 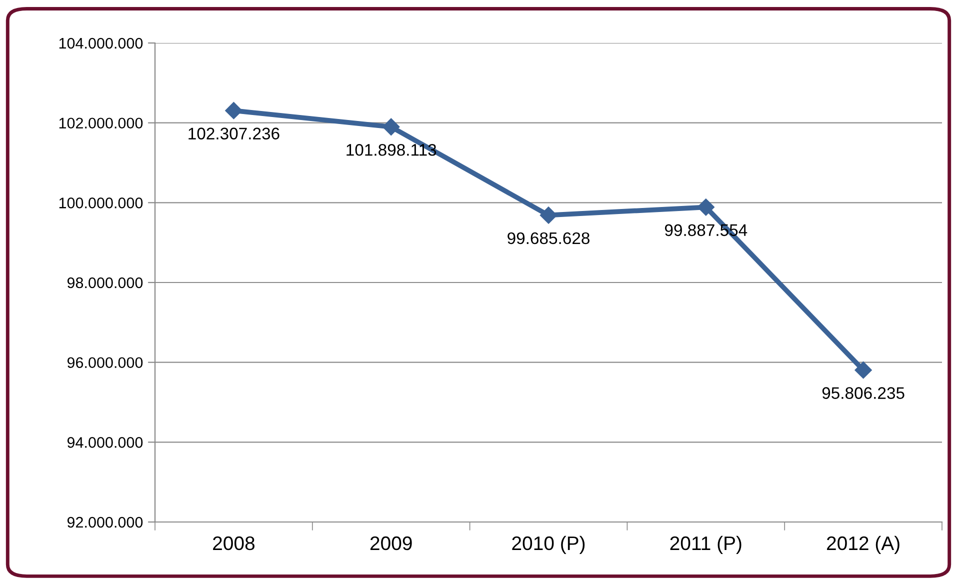 I want to click on data-label: 102.307.236, so click(x=234, y=134).